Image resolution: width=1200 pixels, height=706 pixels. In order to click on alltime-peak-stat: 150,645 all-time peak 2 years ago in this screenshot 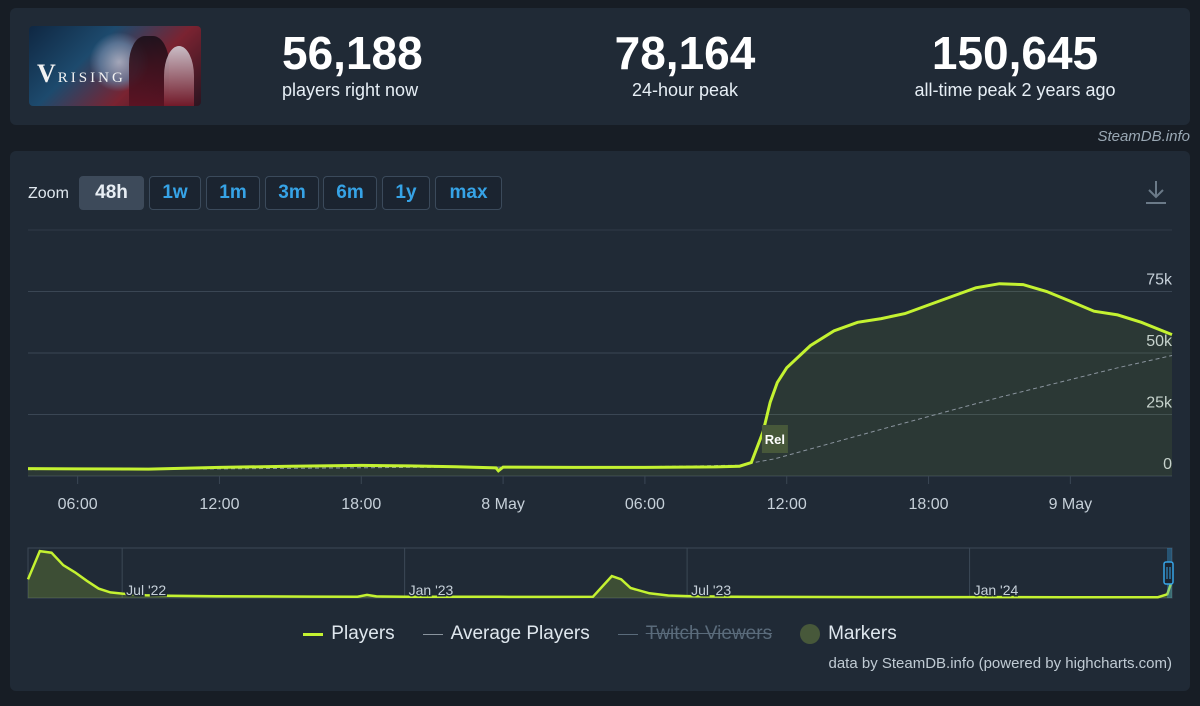, I will do `click(1015, 65)`.